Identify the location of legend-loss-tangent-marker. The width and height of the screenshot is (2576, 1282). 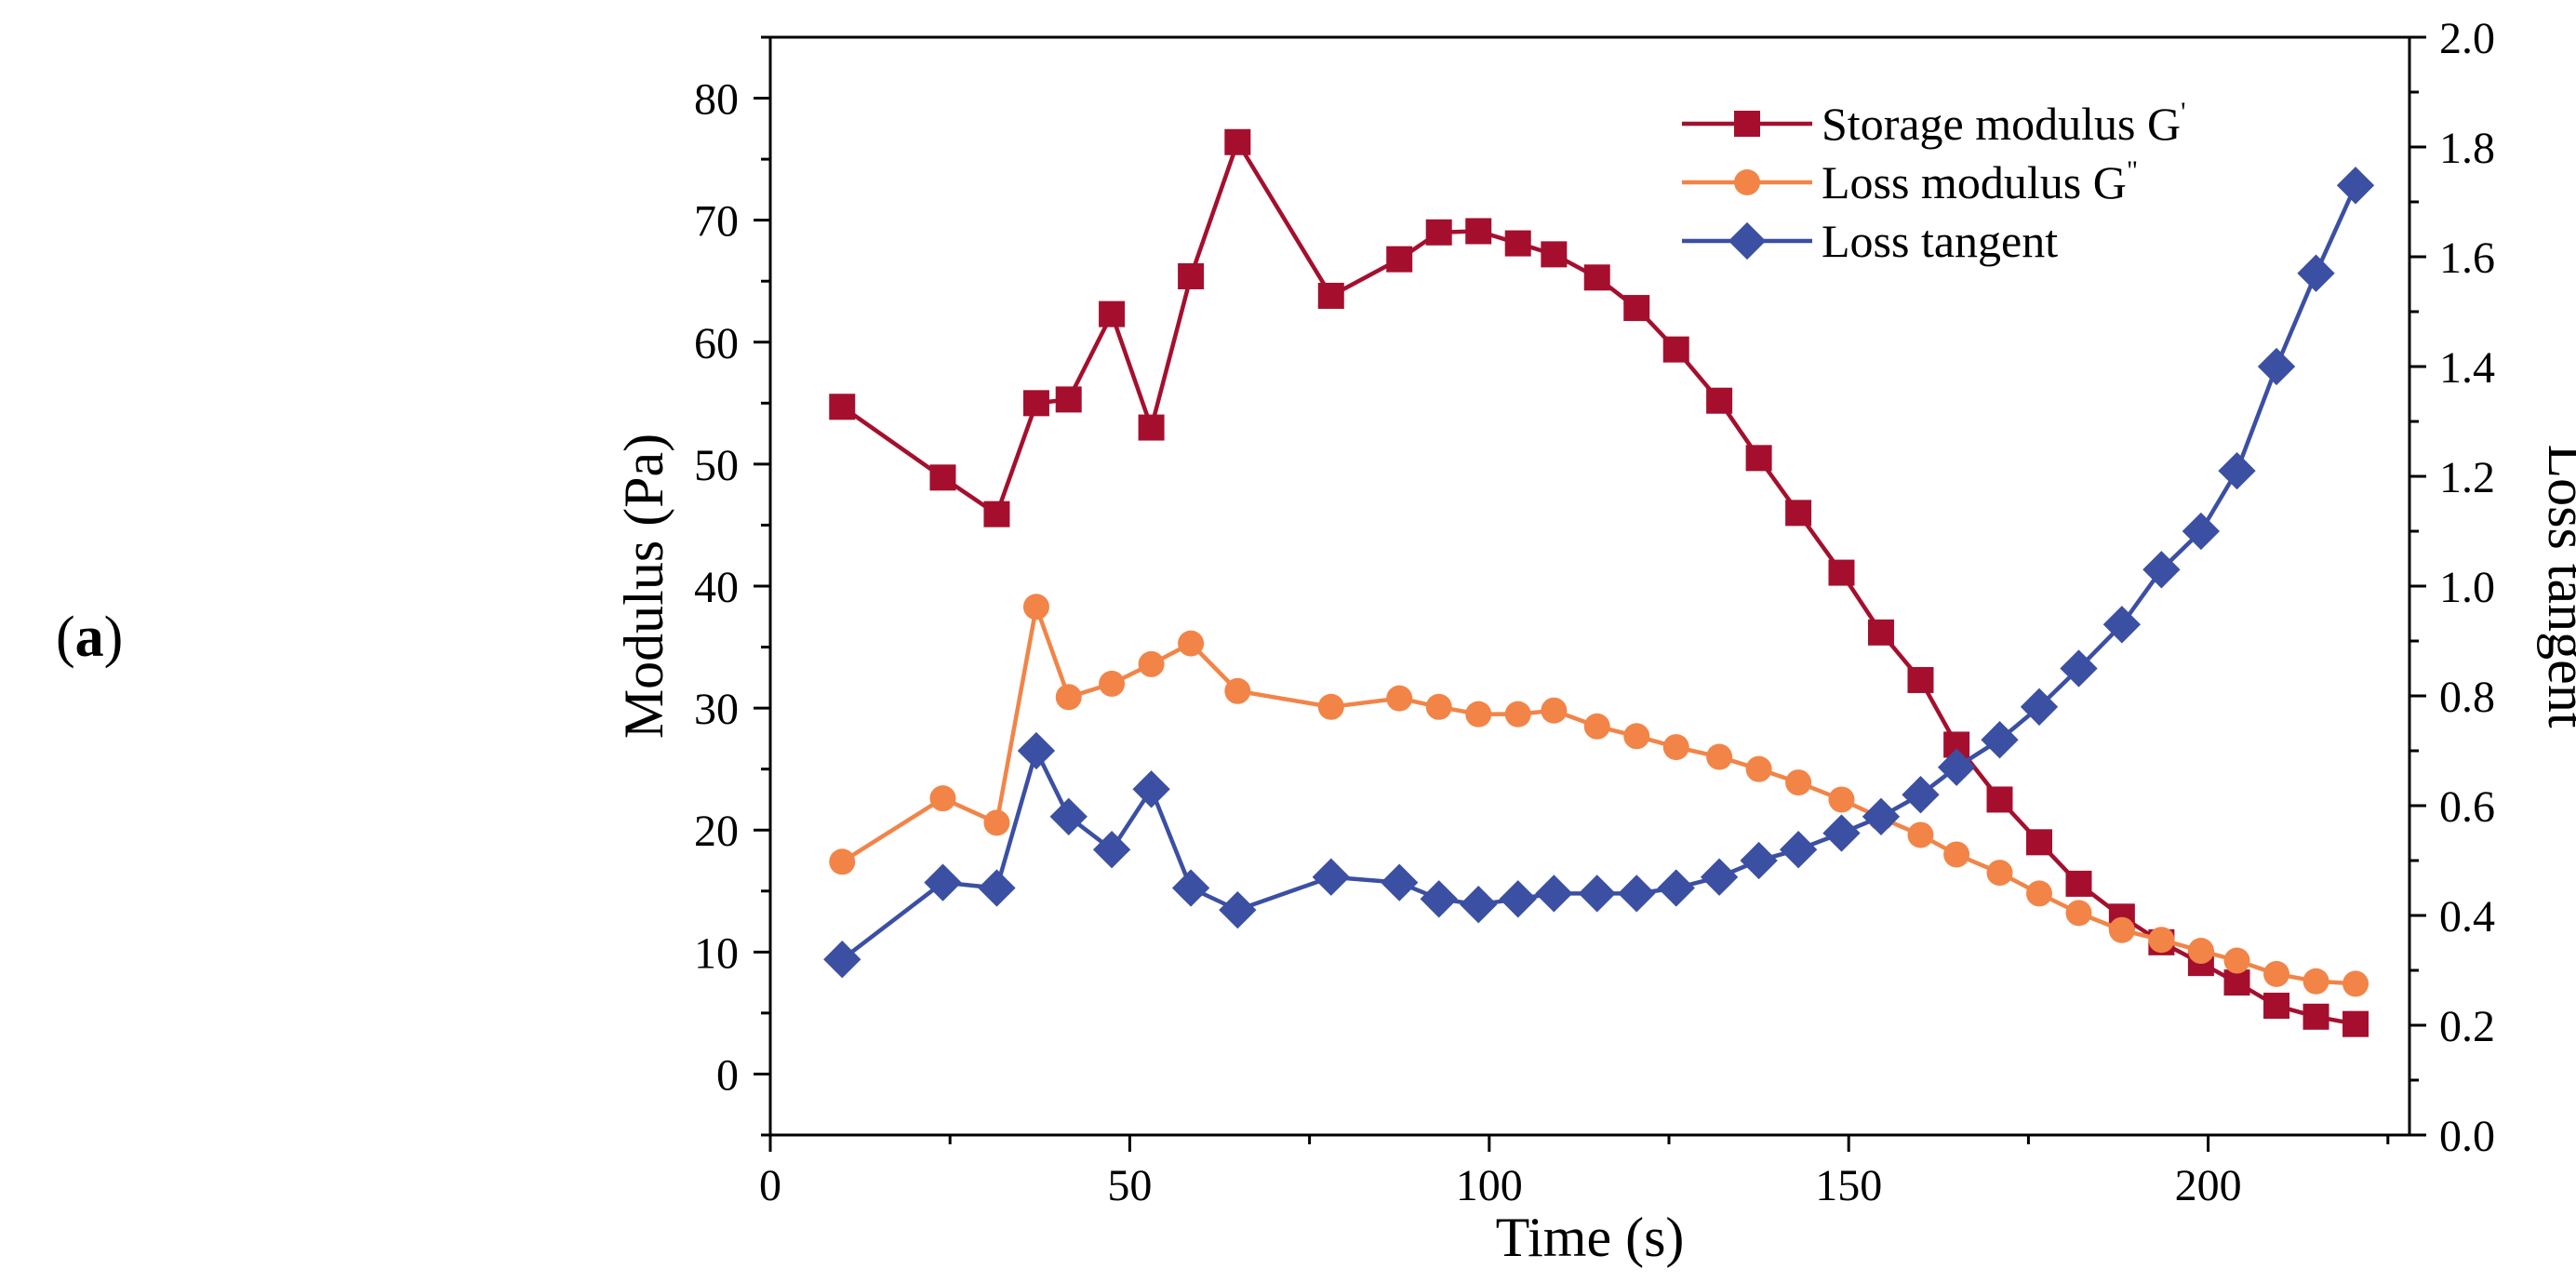
(1747, 240).